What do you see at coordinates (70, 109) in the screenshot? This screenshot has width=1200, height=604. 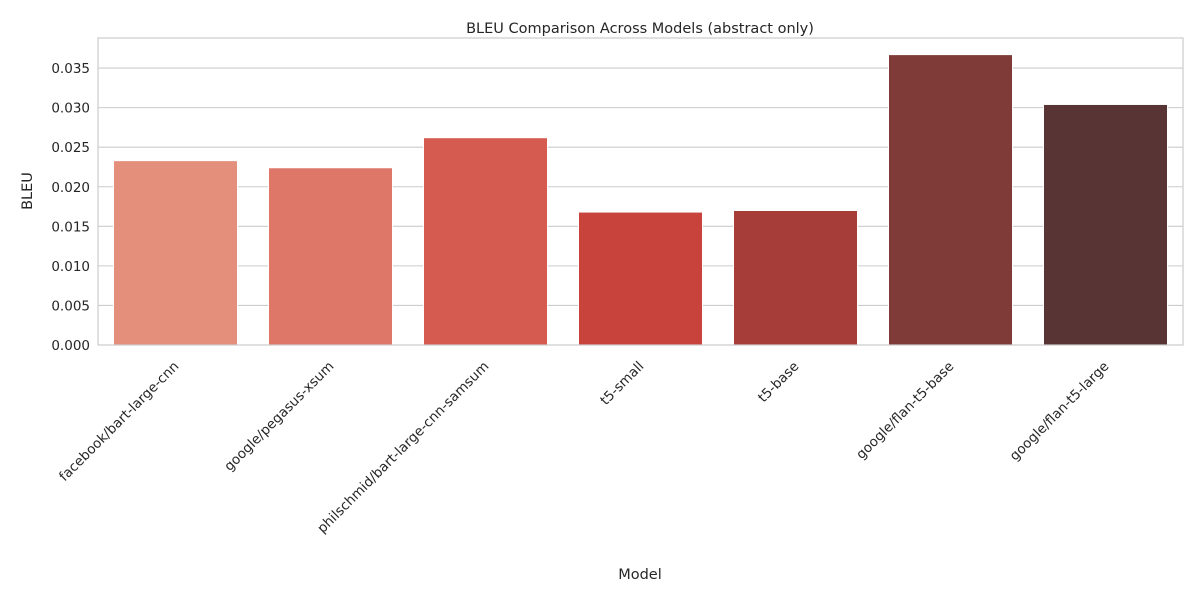 I see `y-tick-label: 0.030` at bounding box center [70, 109].